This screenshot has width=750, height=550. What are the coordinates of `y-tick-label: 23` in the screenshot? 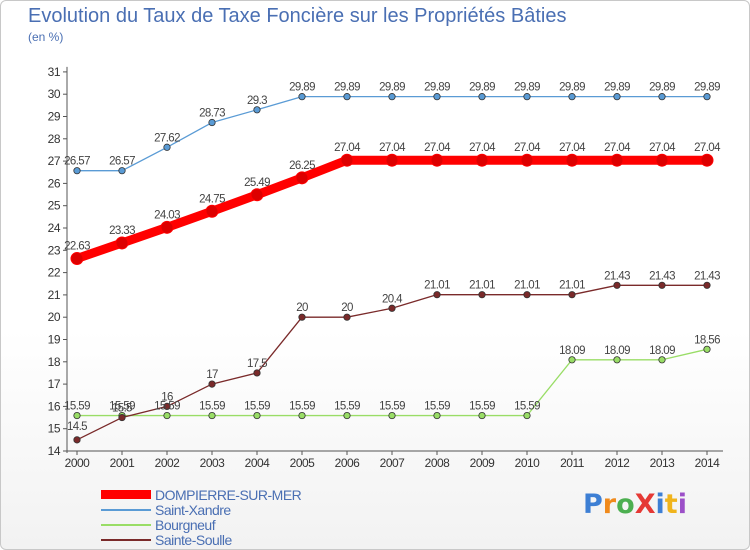 It's located at (54, 250).